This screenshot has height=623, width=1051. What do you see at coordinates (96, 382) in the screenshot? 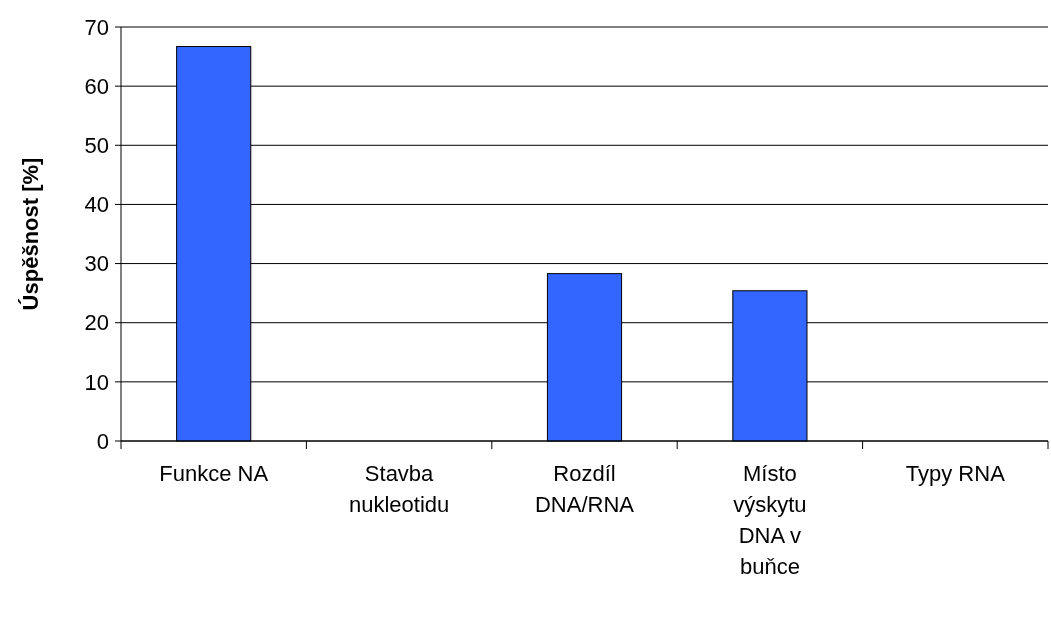
I see `y-tick-label: 10` at bounding box center [96, 382].